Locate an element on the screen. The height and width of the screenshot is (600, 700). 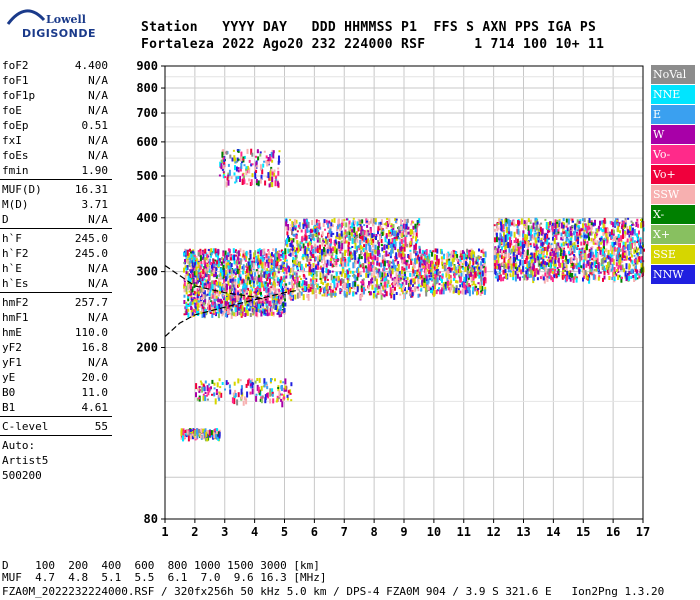
param-value: N/A is located at coordinates (98, 317).